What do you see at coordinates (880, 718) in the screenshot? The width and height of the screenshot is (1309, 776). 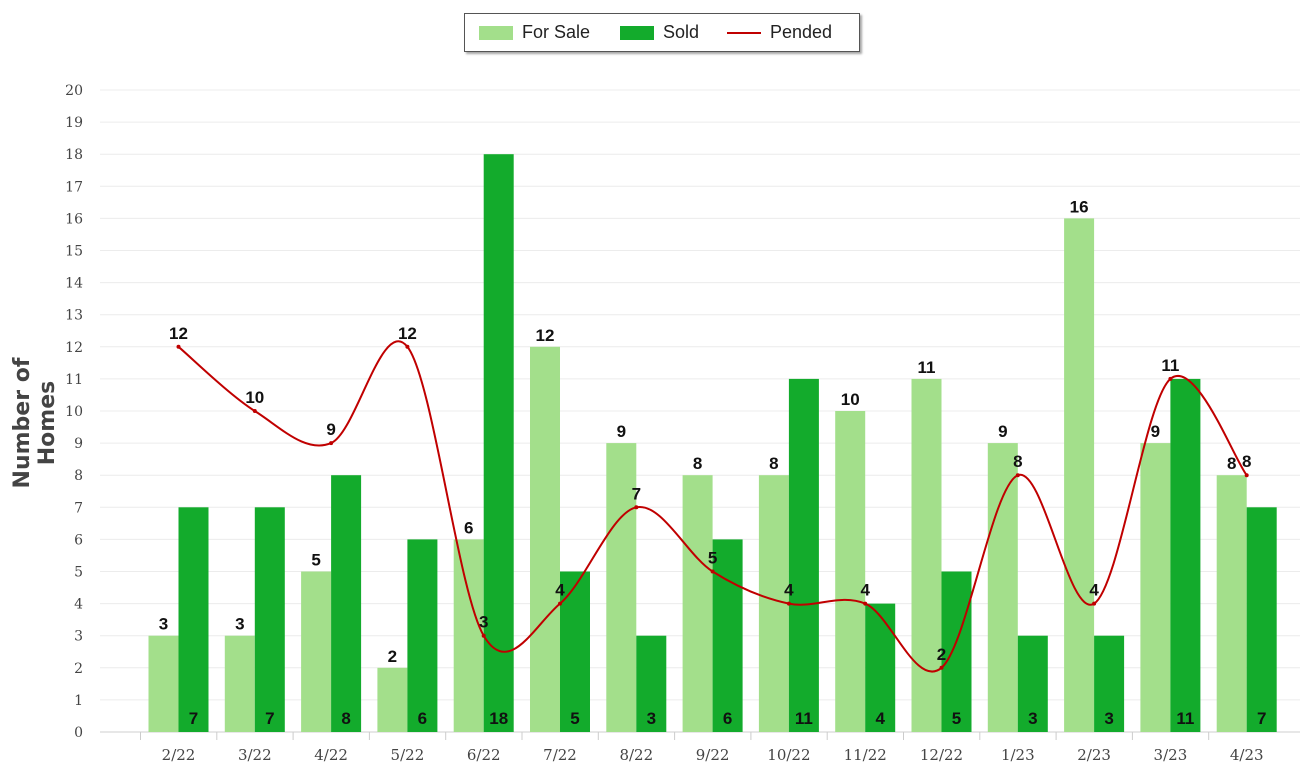 I see `label-sold: 4` at bounding box center [880, 718].